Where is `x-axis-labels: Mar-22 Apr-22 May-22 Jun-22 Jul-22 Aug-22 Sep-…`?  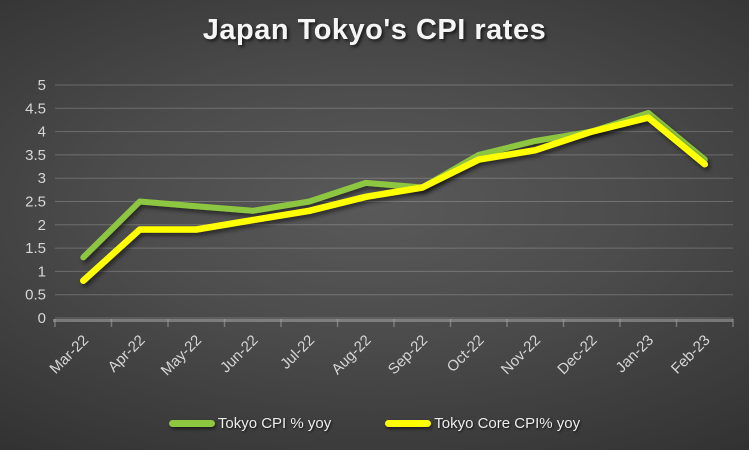
x-axis-labels: Mar-22 Apr-22 May-22 Jun-22 Jul-22 Aug-22 Sep-… is located at coordinates (379, 355).